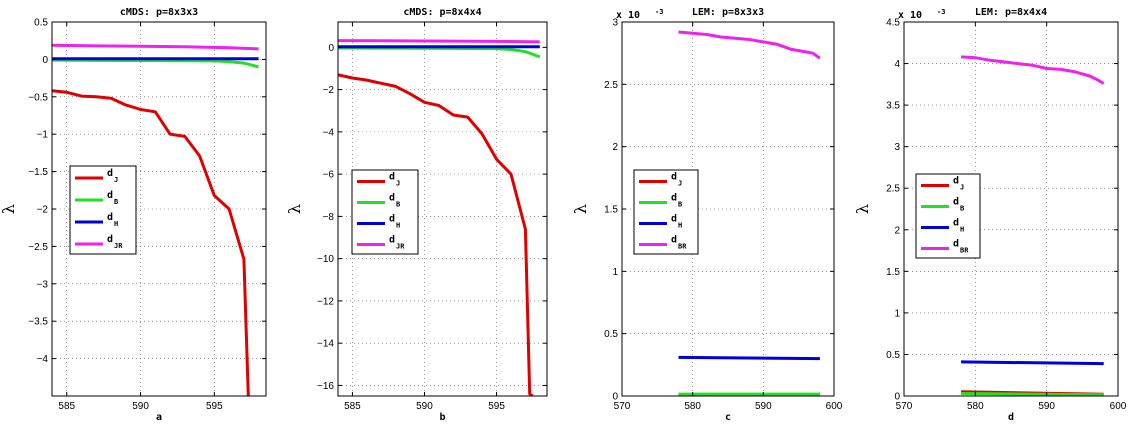  Describe the element at coordinates (43, 135) in the screenshot. I see `y-tick-label: −1` at that location.